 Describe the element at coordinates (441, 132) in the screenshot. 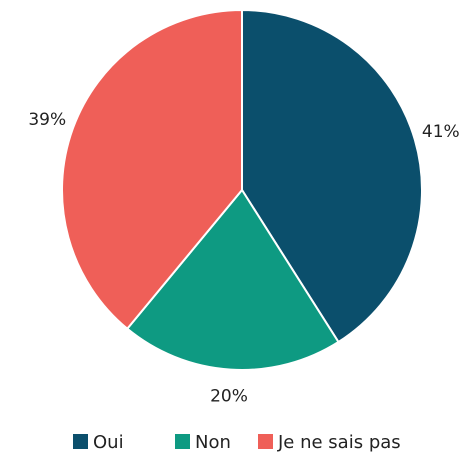

I see `slice-label: 41%` at that location.